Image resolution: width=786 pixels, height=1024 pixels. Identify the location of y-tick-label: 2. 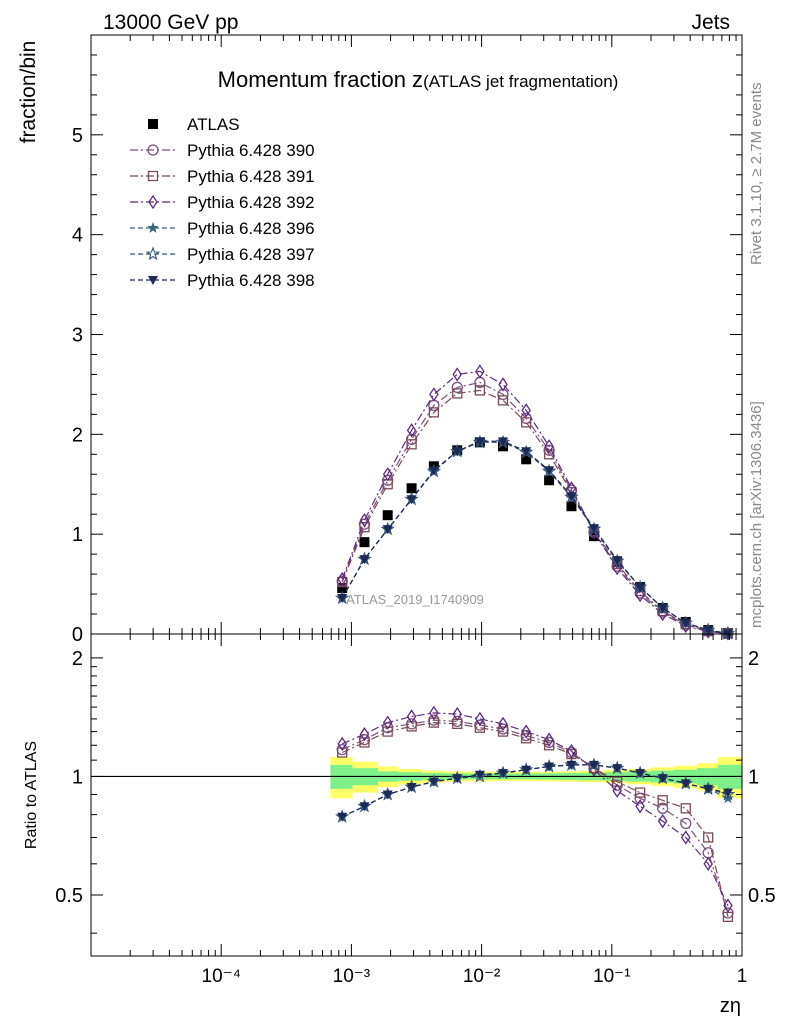
(77, 435).